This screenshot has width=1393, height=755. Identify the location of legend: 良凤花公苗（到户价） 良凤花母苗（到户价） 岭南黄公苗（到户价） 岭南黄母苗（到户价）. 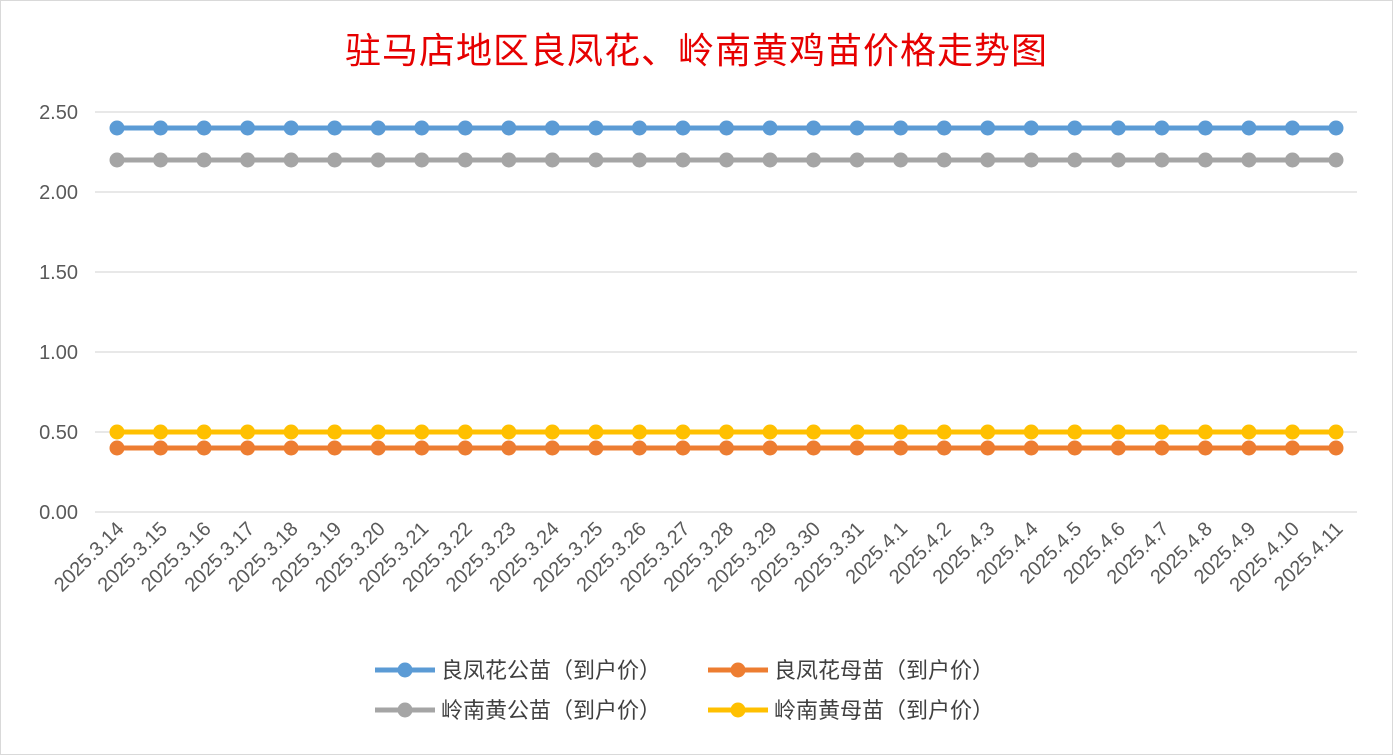
(684, 691).